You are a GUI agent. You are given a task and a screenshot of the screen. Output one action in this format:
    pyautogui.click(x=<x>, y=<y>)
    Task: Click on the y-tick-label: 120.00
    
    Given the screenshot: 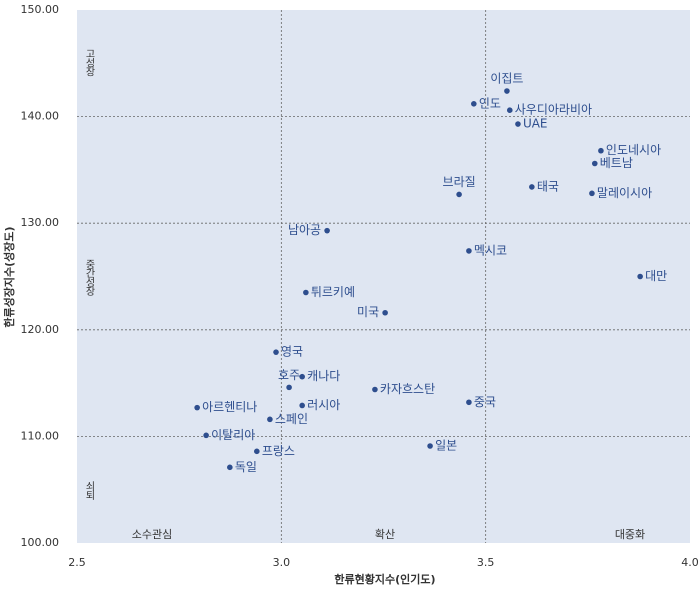 What is the action you would take?
    pyautogui.click(x=40, y=329)
    